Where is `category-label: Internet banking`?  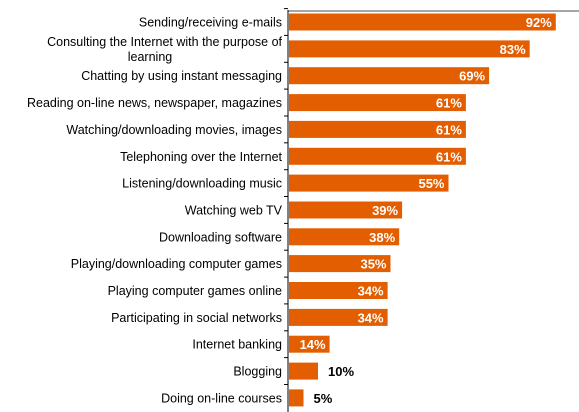
category-label: Internet banking is located at coordinates (237, 345).